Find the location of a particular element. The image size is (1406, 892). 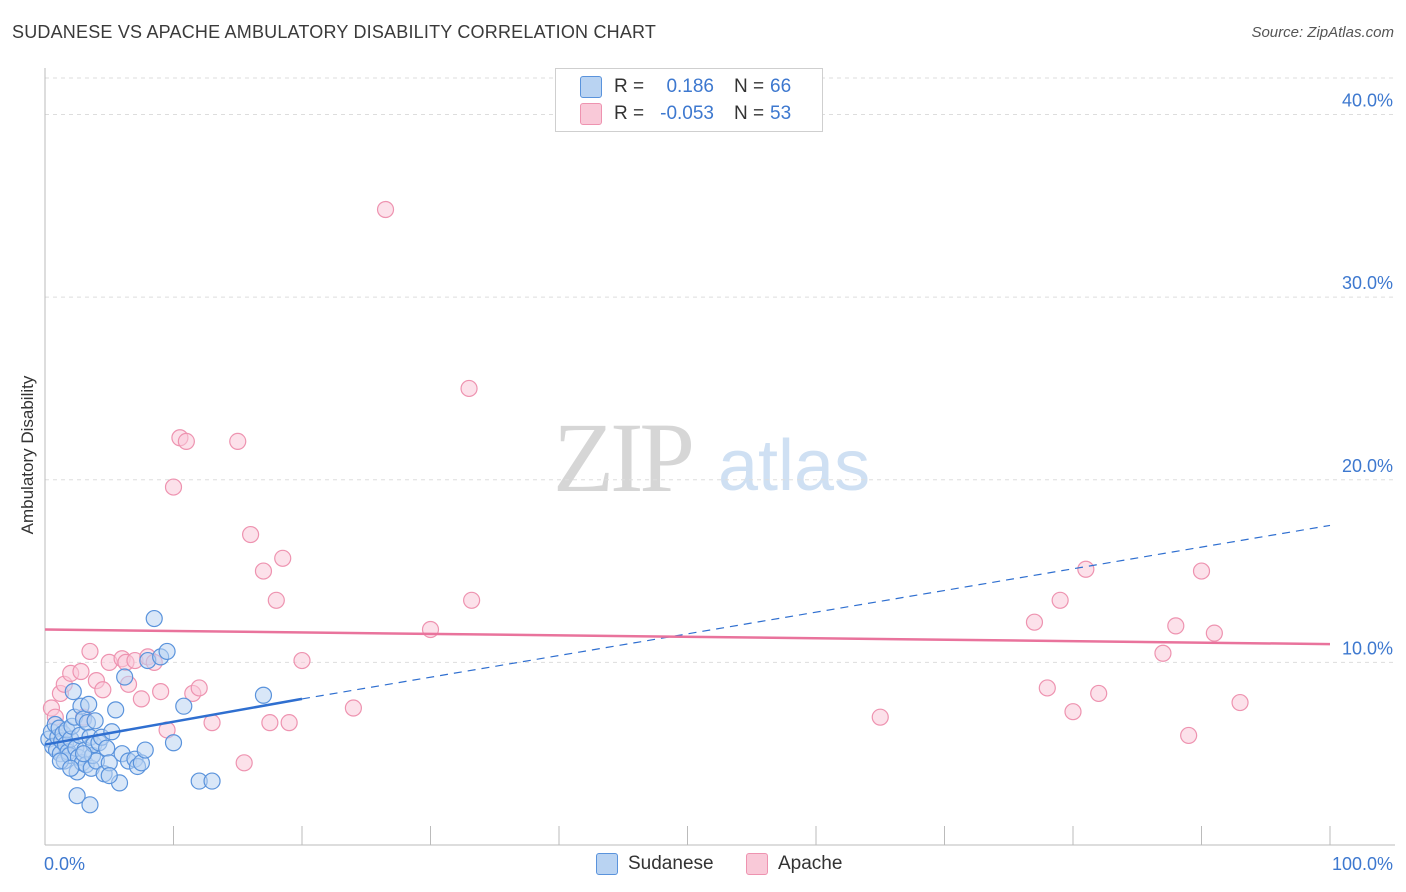

y-tick-label: 30.0% is located at coordinates (1367, 283).